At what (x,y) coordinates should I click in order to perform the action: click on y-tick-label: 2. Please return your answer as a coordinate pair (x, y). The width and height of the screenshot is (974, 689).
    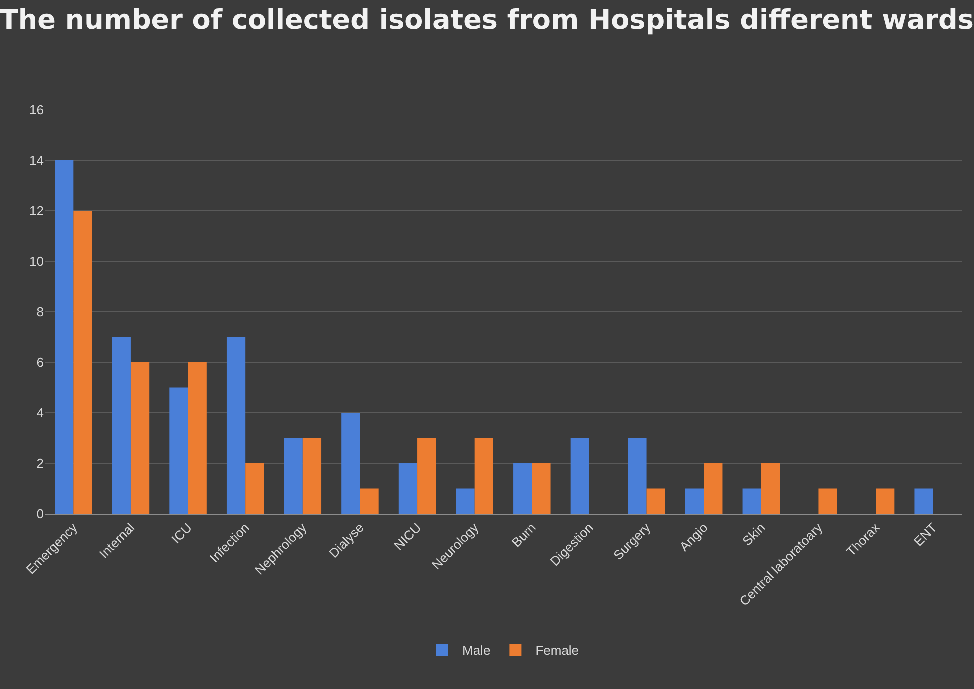
    Looking at the image, I should click on (40, 464).